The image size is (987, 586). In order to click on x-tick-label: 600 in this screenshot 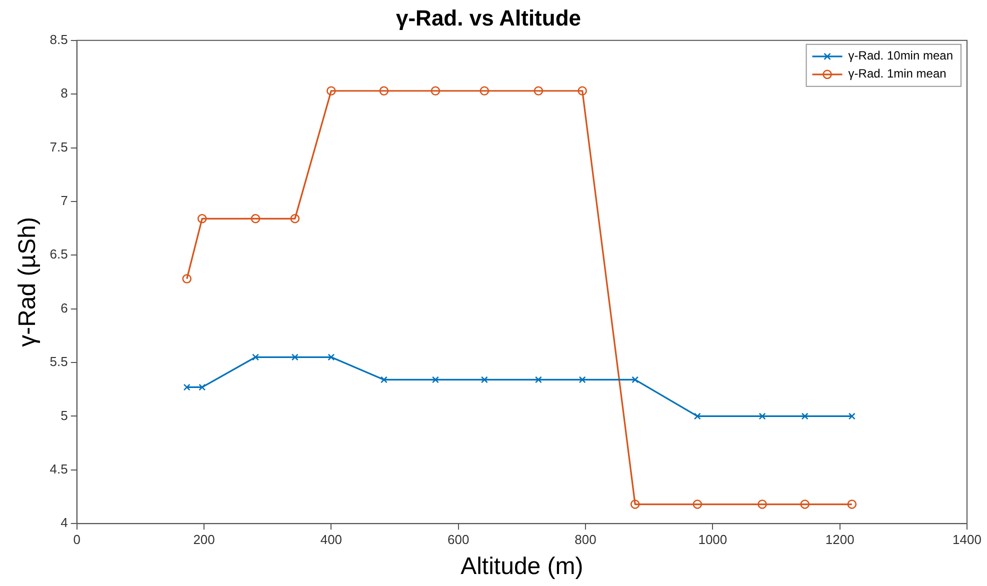, I will do `click(459, 539)`.